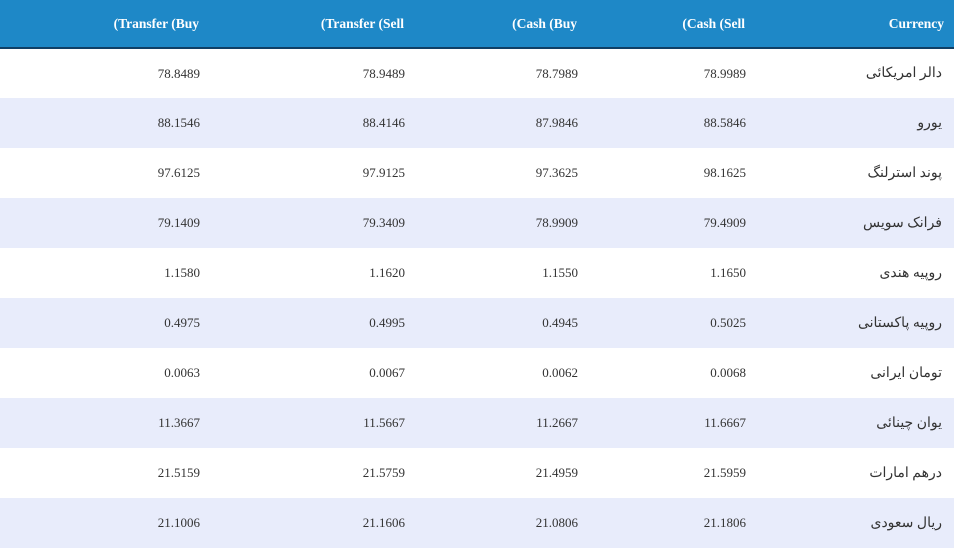 The image size is (954, 548). I want to click on header-cash-buy: (Cash (Buy, so click(544, 23).